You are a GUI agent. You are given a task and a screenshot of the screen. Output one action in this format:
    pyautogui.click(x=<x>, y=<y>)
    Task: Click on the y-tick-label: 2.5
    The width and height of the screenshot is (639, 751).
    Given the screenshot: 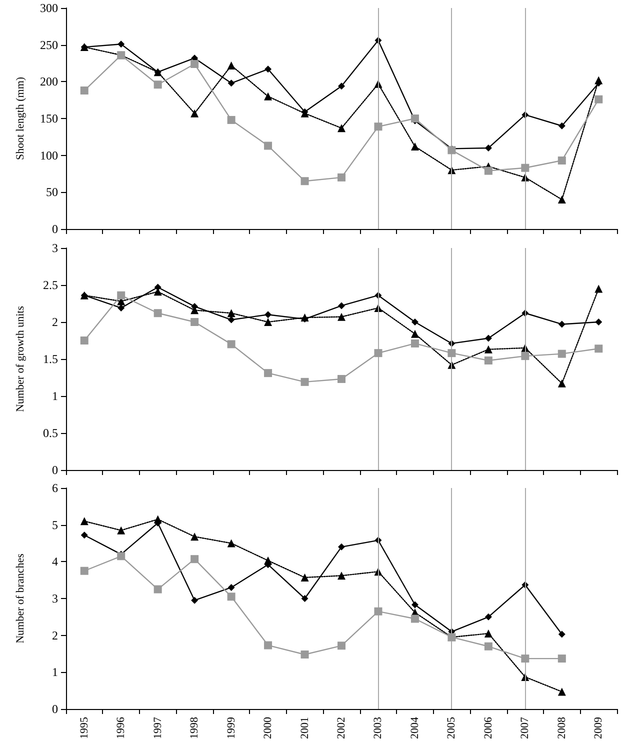 What is the action you would take?
    pyautogui.click(x=50, y=285)
    